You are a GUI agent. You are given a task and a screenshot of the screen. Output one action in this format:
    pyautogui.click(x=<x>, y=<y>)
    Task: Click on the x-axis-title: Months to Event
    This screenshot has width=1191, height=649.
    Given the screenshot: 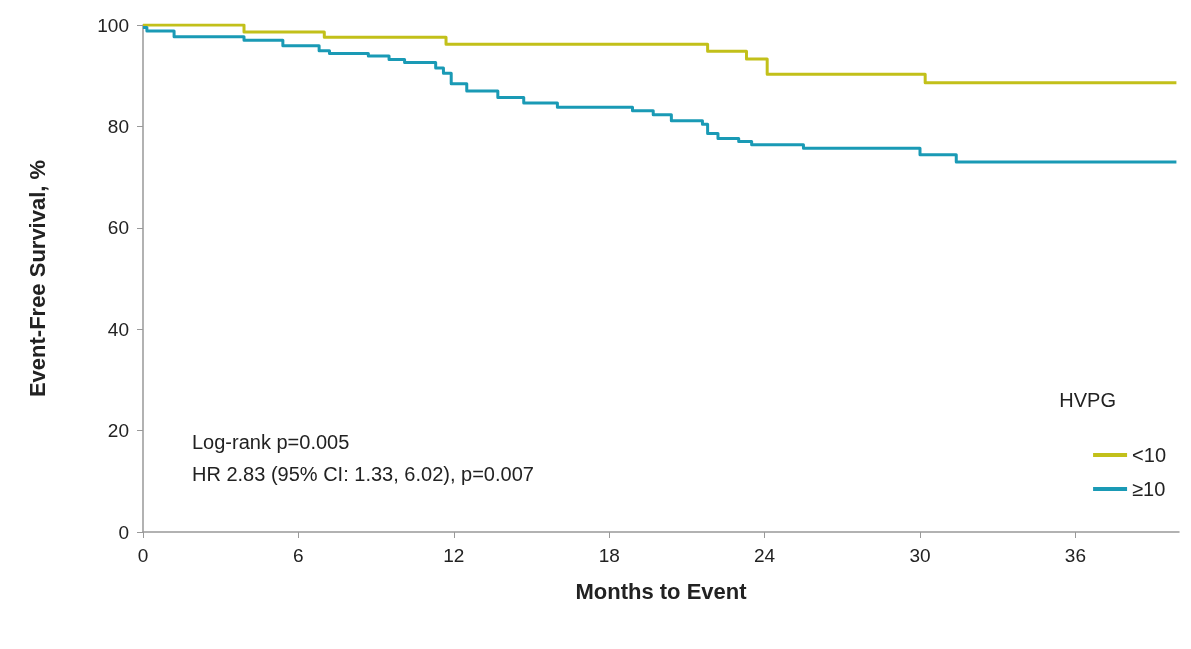 What is the action you would take?
    pyautogui.click(x=661, y=591)
    